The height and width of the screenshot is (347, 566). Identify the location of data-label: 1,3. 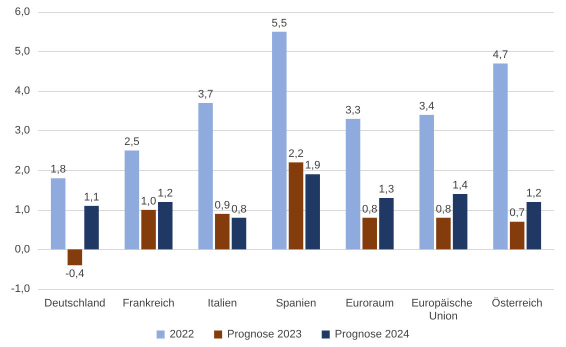
(386, 189).